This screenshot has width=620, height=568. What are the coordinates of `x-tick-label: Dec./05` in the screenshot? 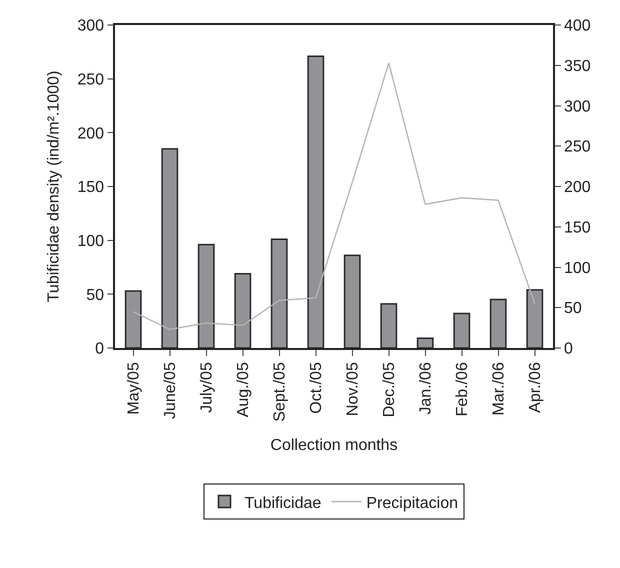 It's located at (389, 390).